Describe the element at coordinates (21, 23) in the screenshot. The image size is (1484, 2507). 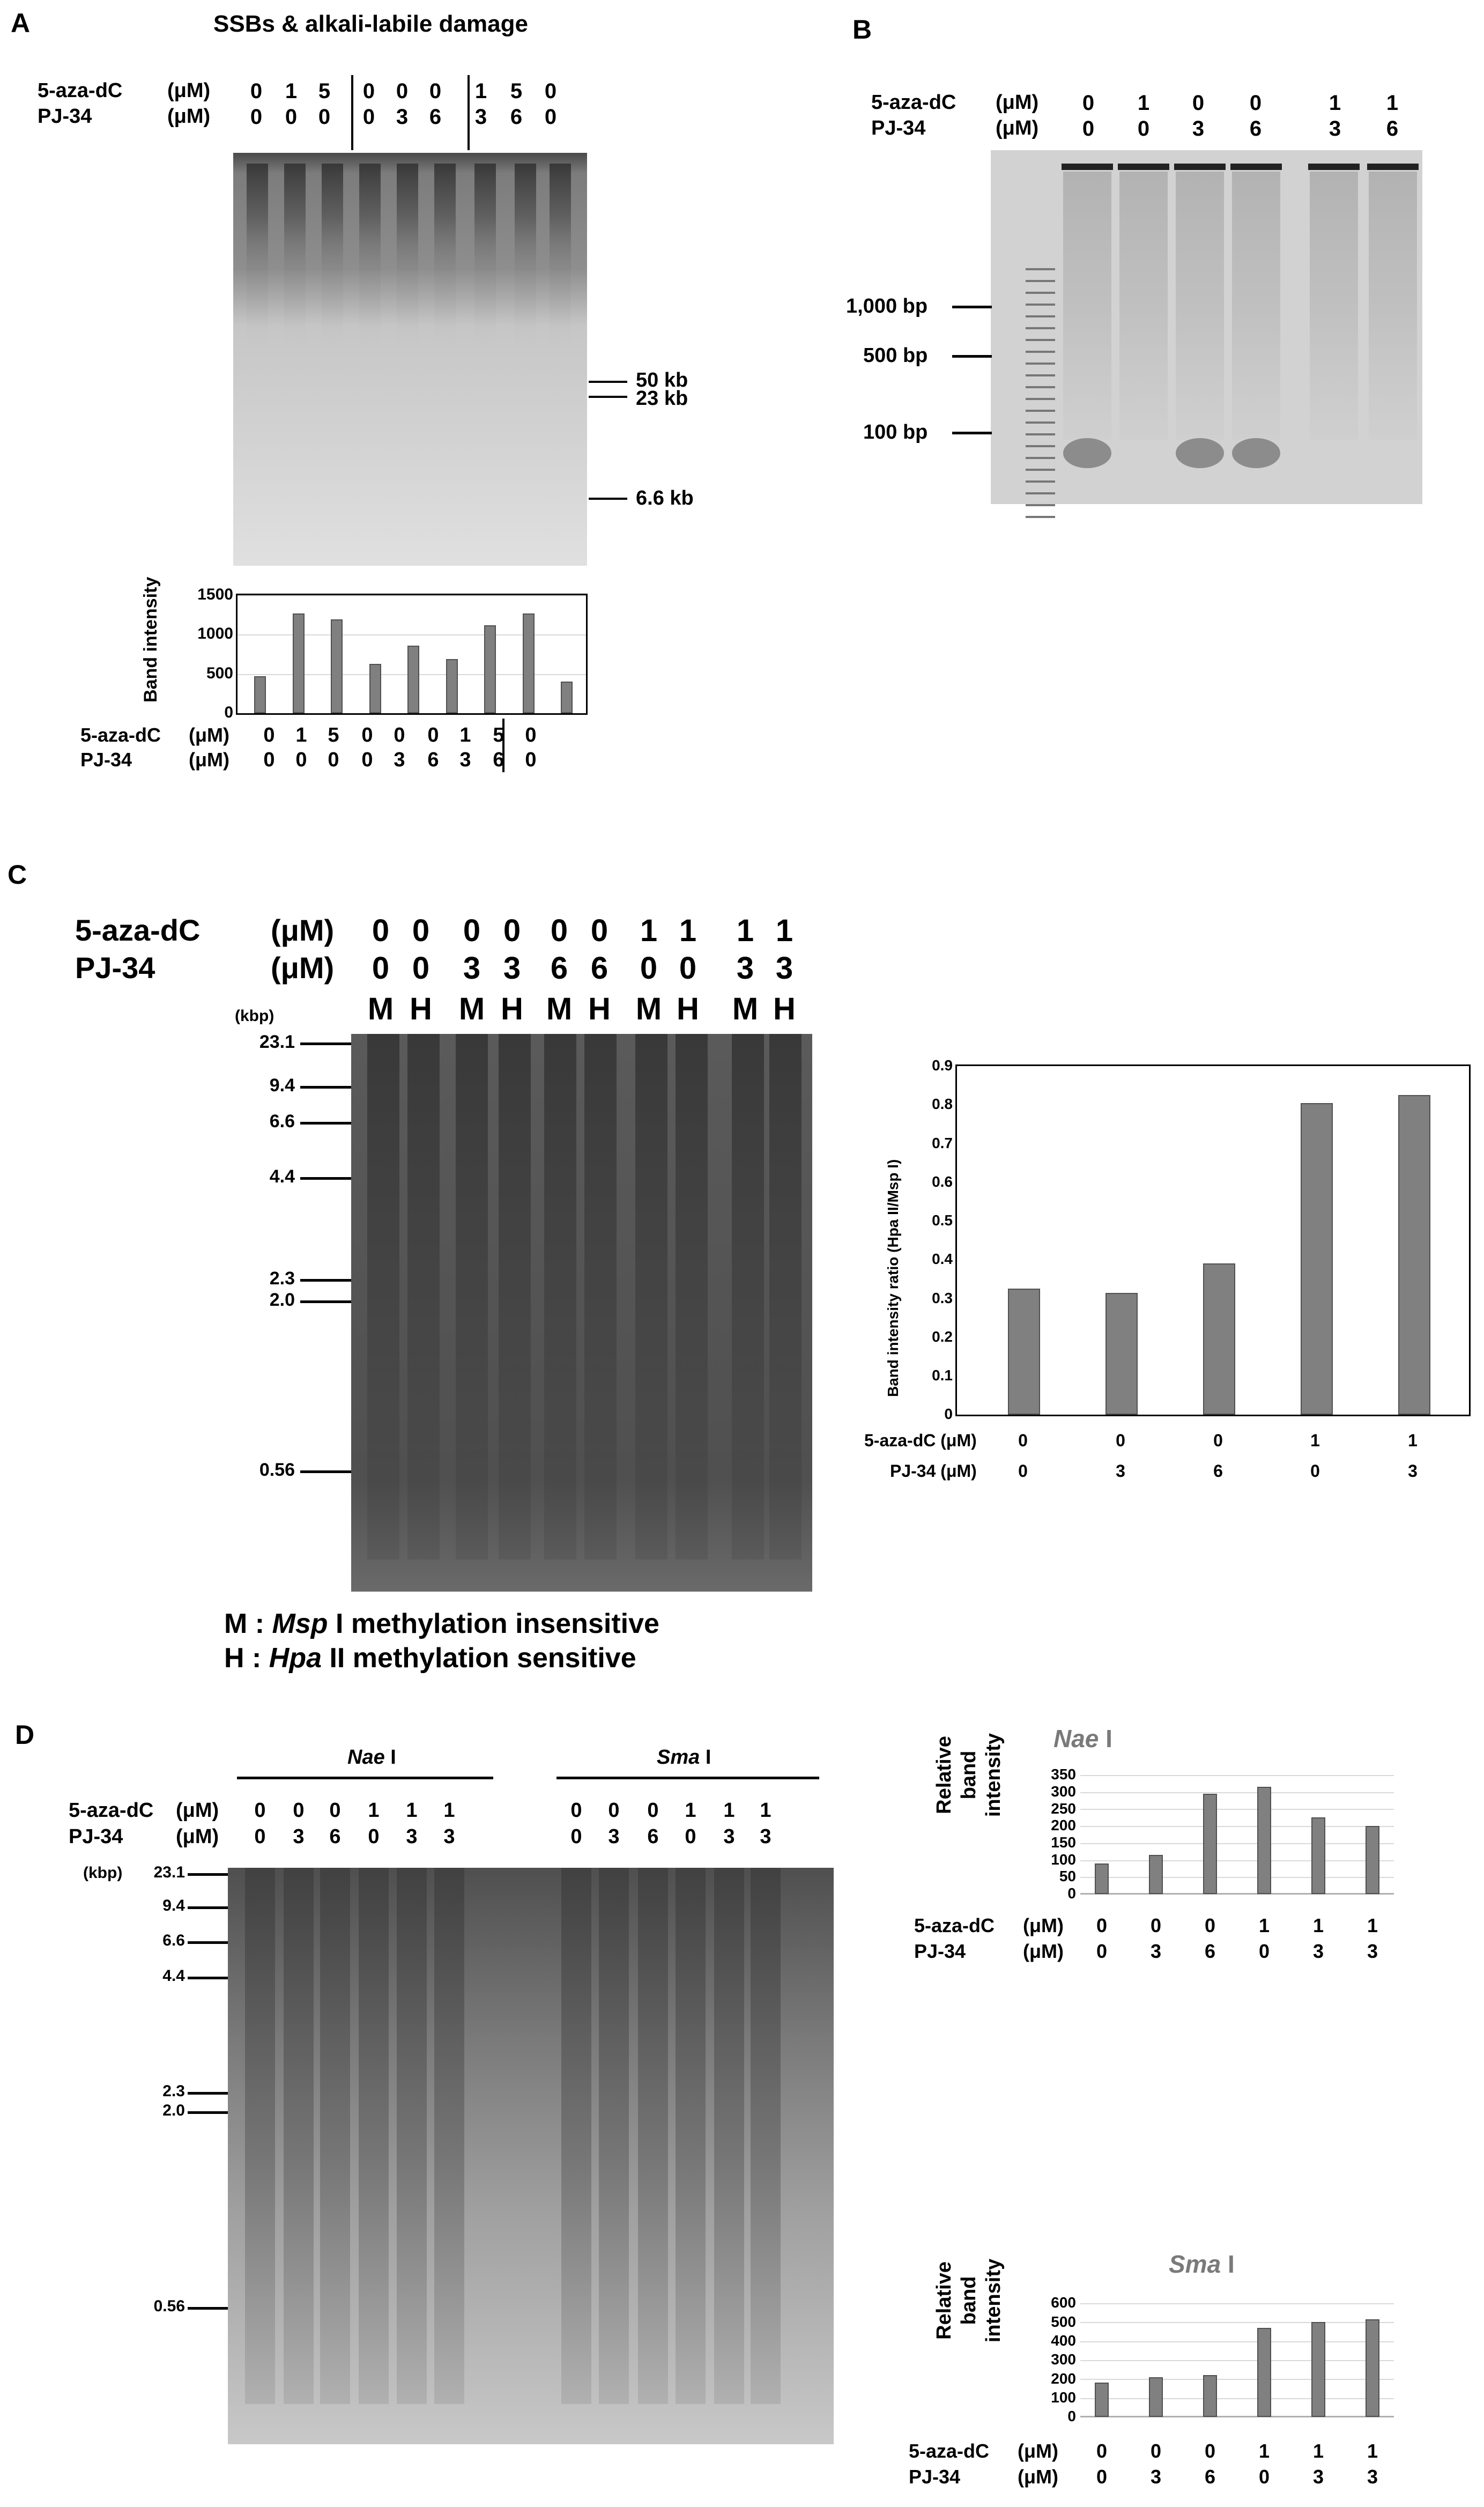
I see `panel-a-letter: A` at that location.